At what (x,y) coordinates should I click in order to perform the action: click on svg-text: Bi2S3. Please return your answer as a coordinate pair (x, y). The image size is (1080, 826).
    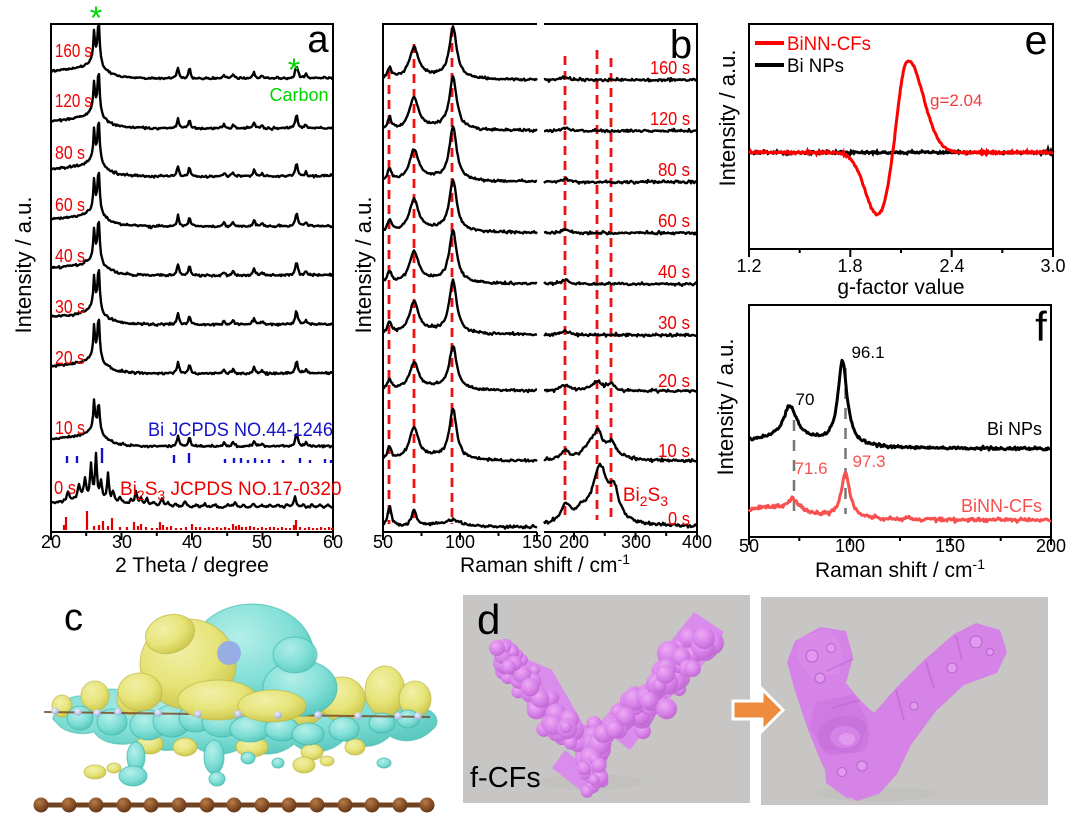
    Looking at the image, I should click on (645, 497).